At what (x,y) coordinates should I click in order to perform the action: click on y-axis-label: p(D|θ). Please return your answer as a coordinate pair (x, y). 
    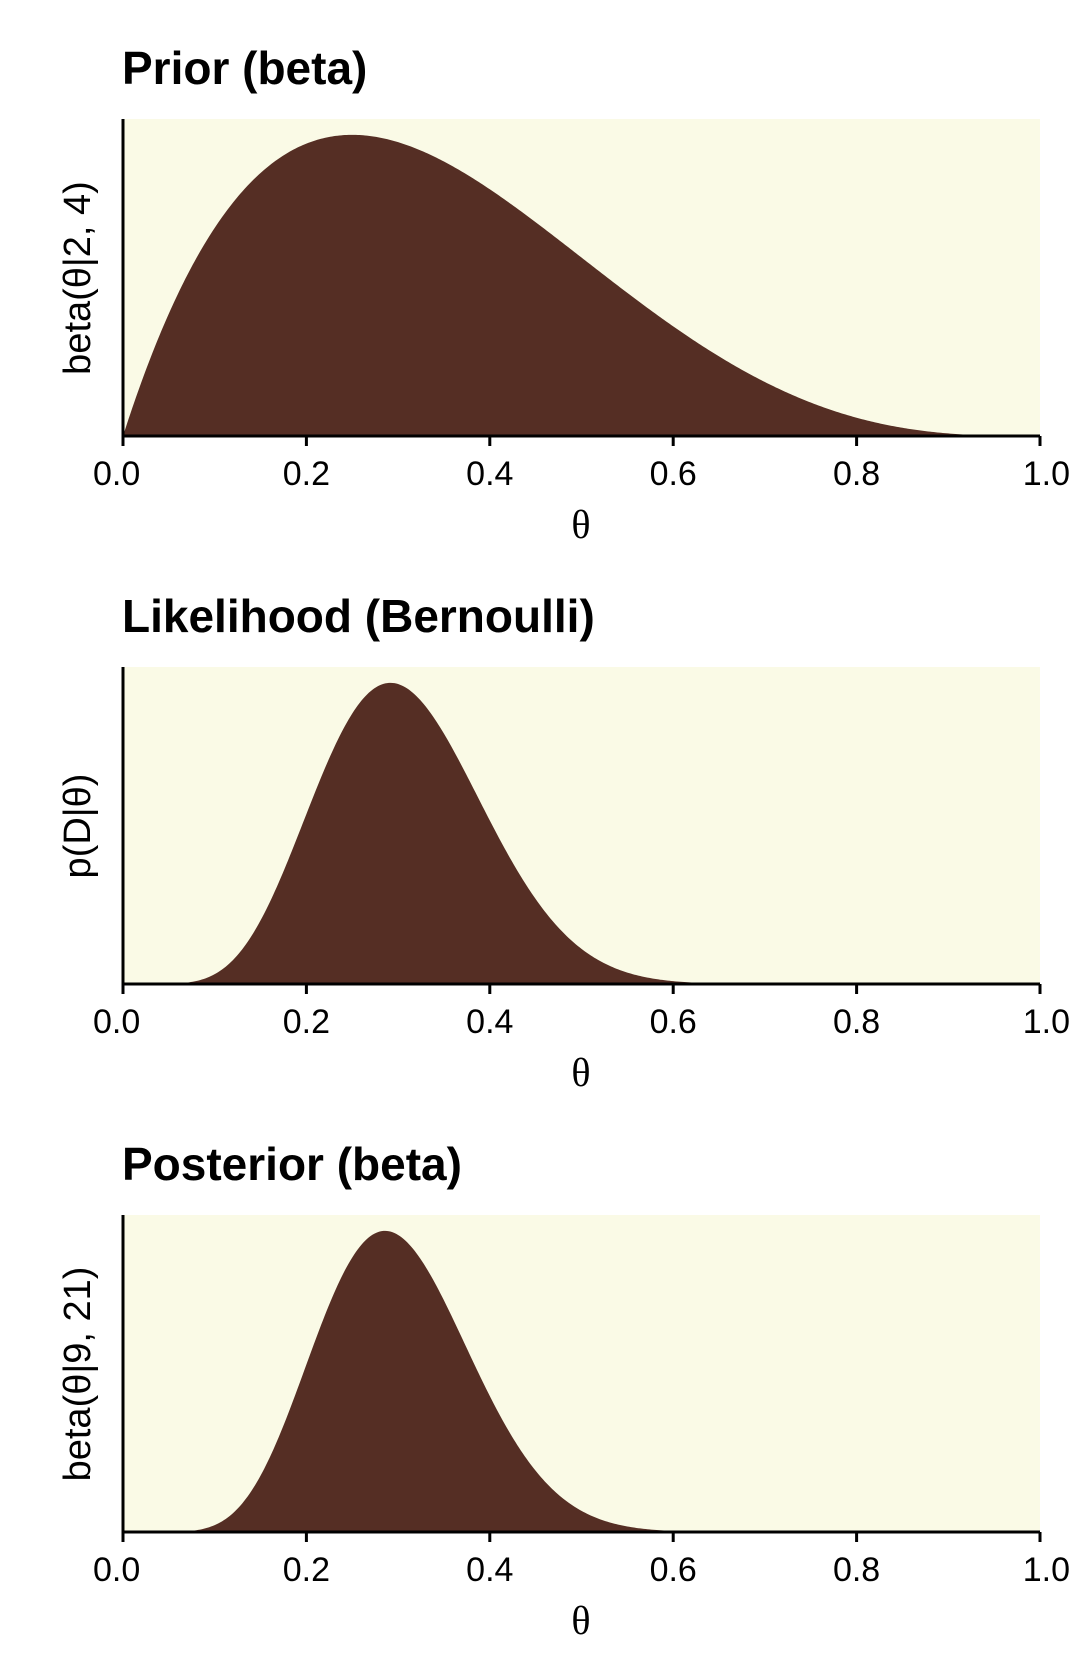
    Looking at the image, I should click on (78, 826).